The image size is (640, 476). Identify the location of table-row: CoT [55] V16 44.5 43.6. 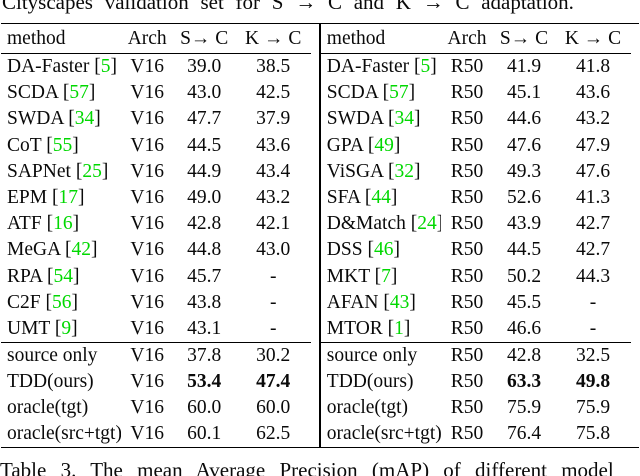
(156, 146).